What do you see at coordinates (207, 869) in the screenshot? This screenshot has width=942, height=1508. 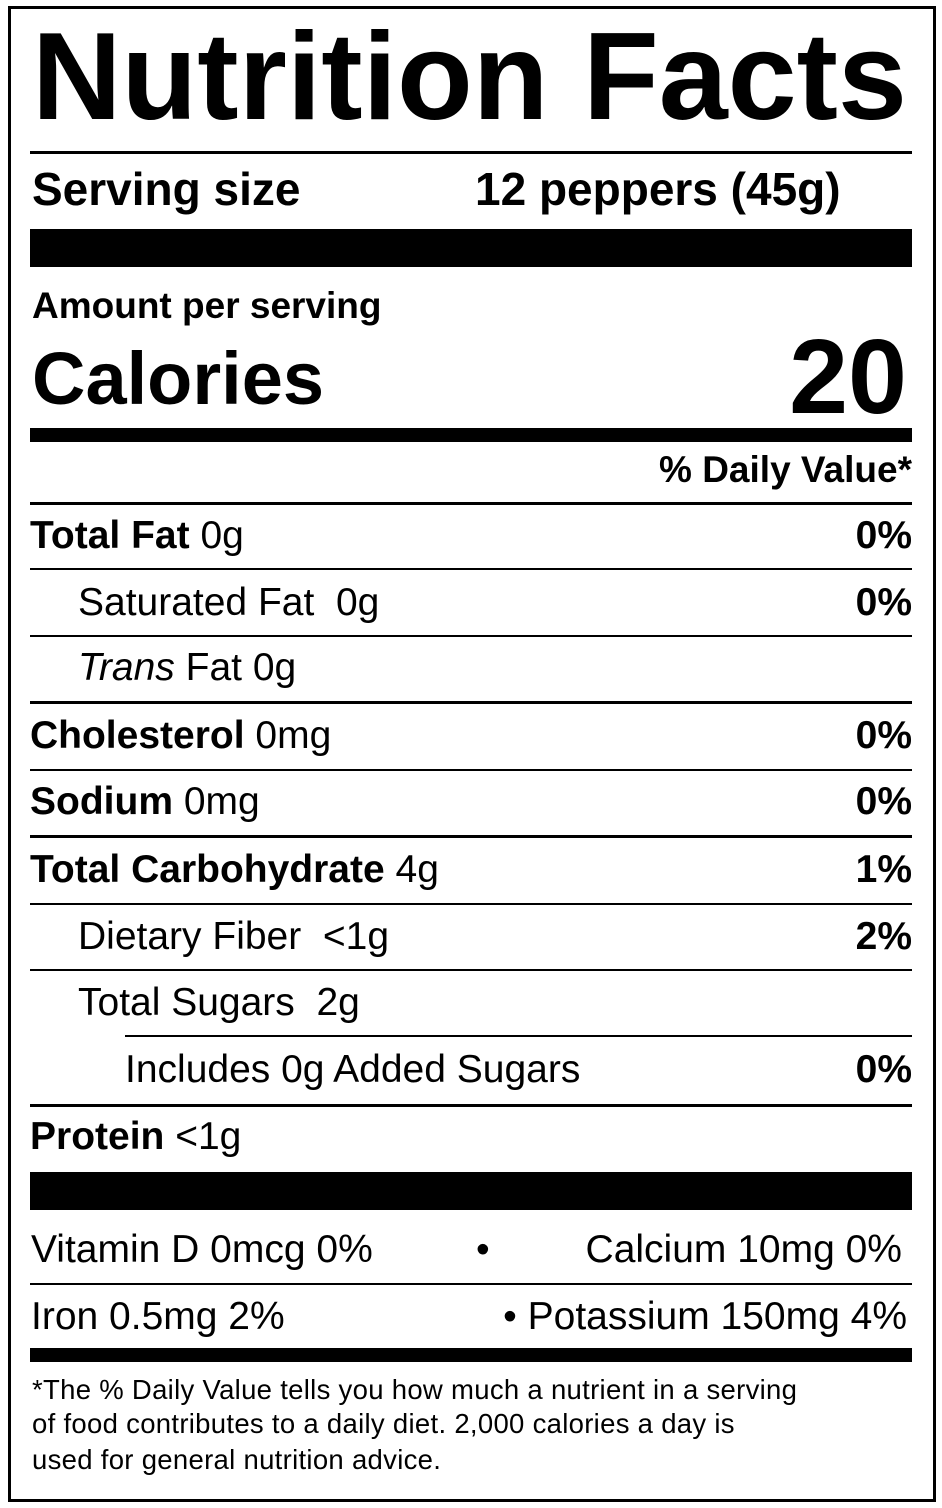 I see `nutrient-name: Total Carbohydrate` at bounding box center [207, 869].